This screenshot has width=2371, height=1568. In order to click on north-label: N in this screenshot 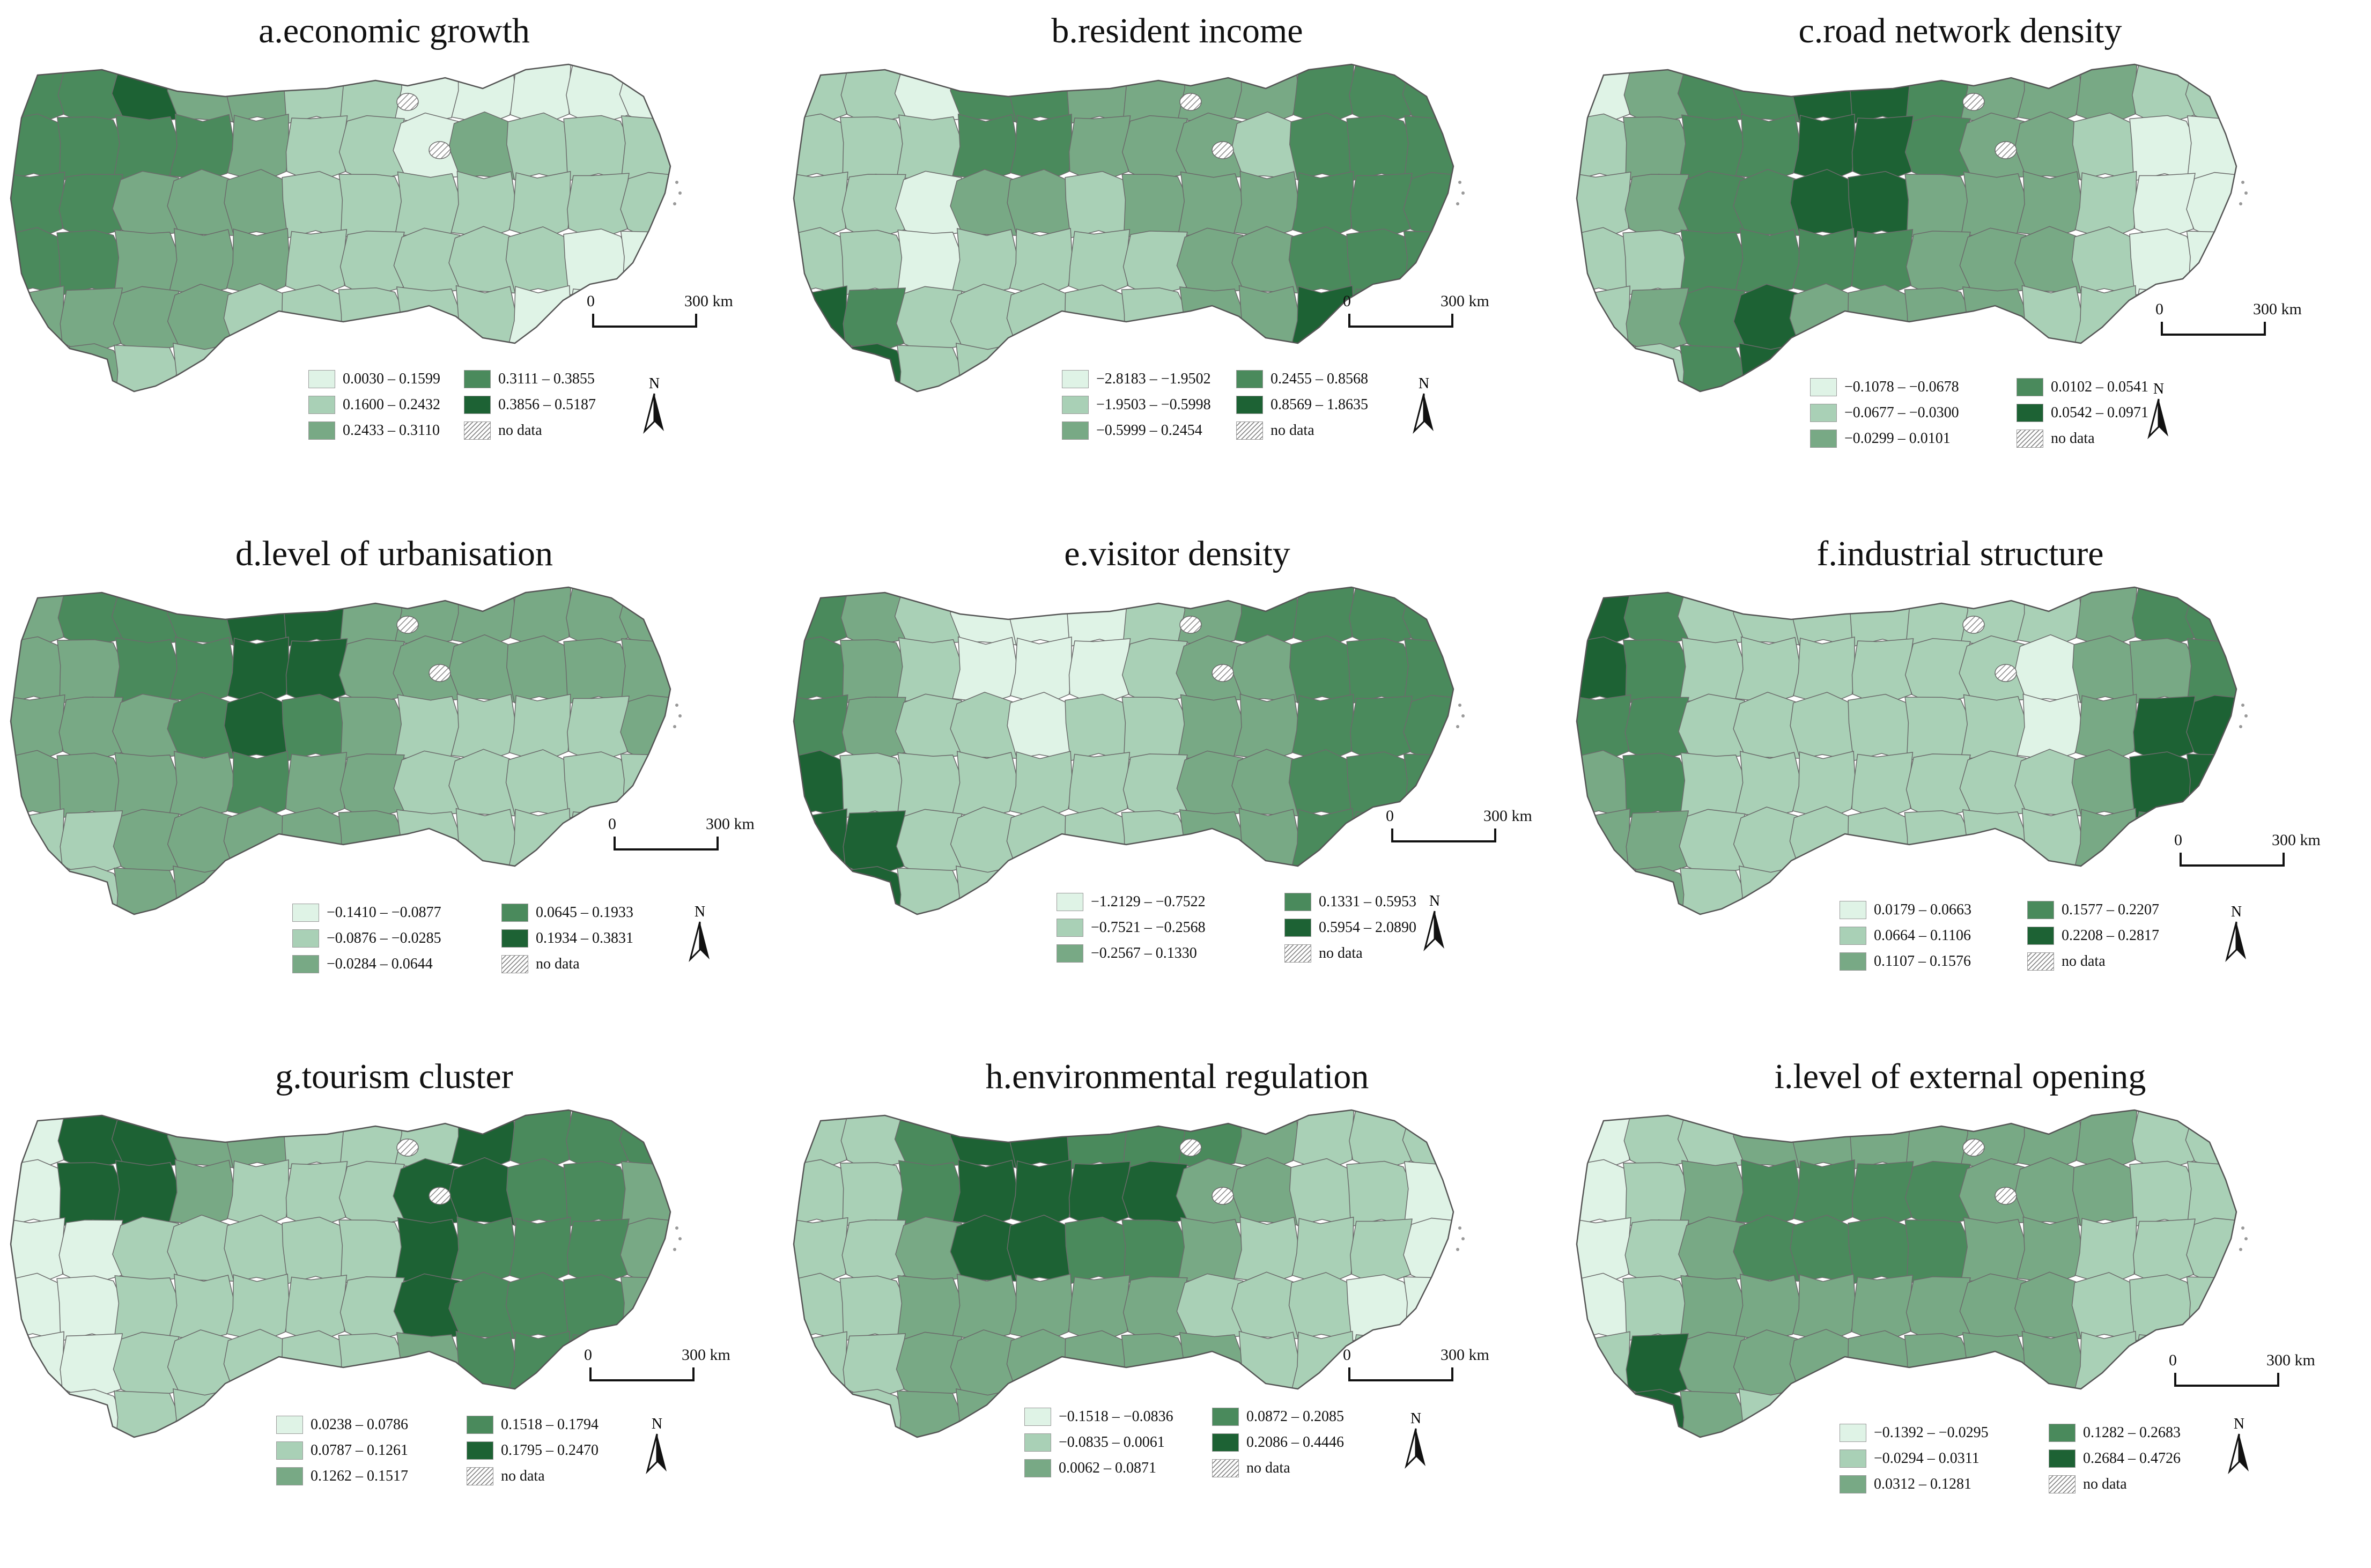, I will do `click(700, 912)`.